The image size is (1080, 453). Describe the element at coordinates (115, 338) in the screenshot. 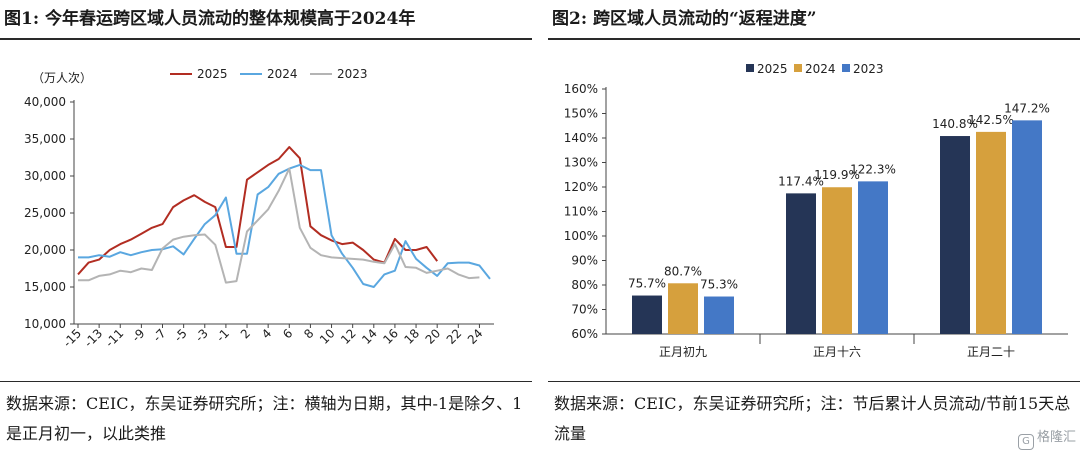

I see `x-tick-label: -11` at that location.